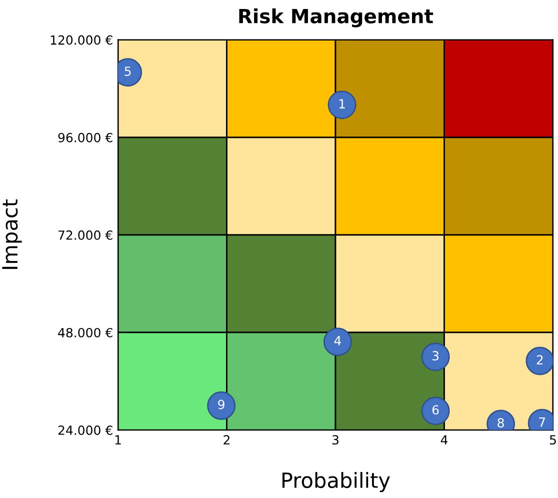 This screenshot has width=558, height=498. What do you see at coordinates (335, 440) in the screenshot?
I see `x-tick-label: 3` at bounding box center [335, 440].